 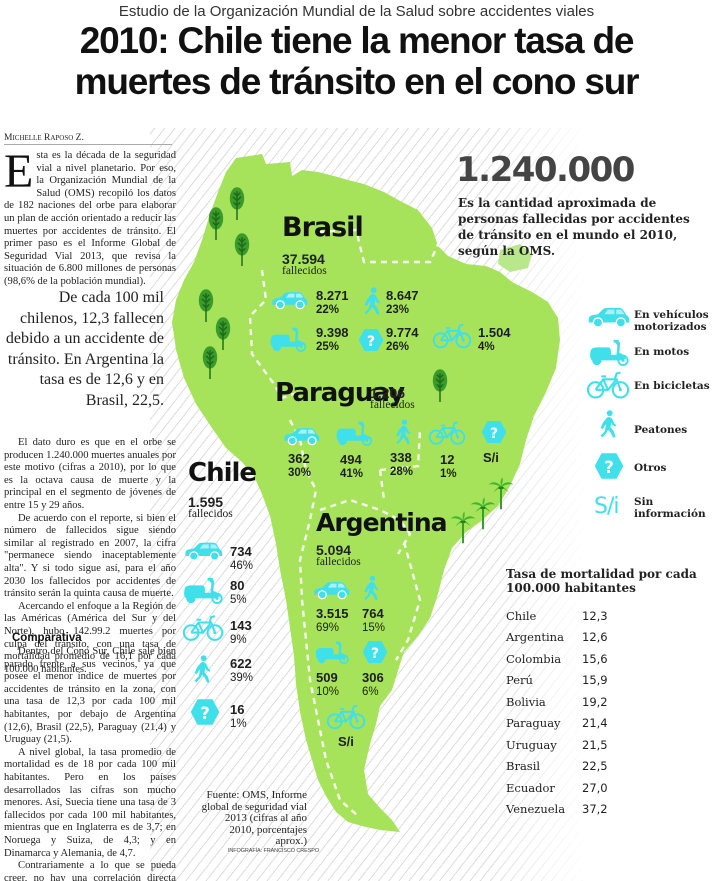 What do you see at coordinates (392, 405) in the screenshot?
I see `paraguay-total-label: fallecidos` at bounding box center [392, 405].